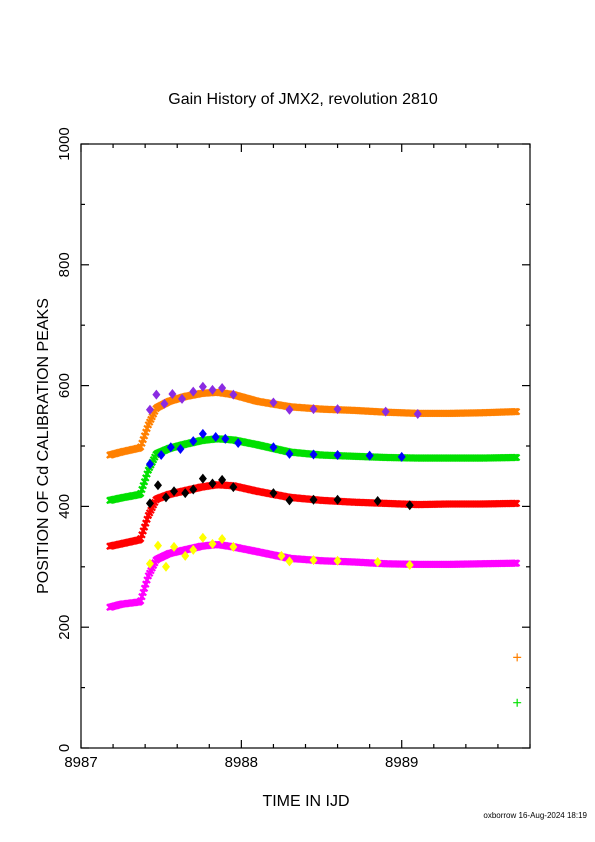 This screenshot has height=842, width=595. What do you see at coordinates (80, 762) in the screenshot?
I see `x-tick-label: 8987` at bounding box center [80, 762].